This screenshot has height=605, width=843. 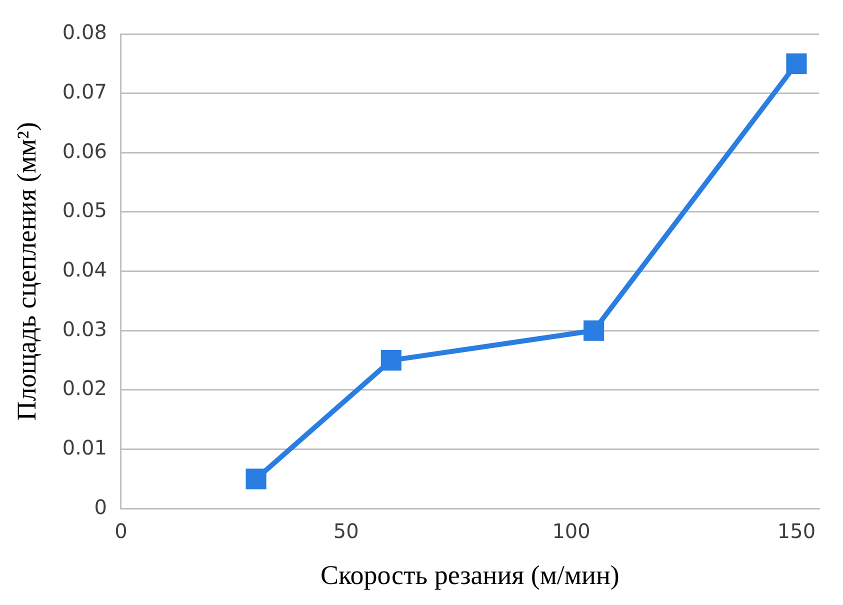 What do you see at coordinates (84, 328) in the screenshot?
I see `y-tick-label: 0.03` at bounding box center [84, 328].